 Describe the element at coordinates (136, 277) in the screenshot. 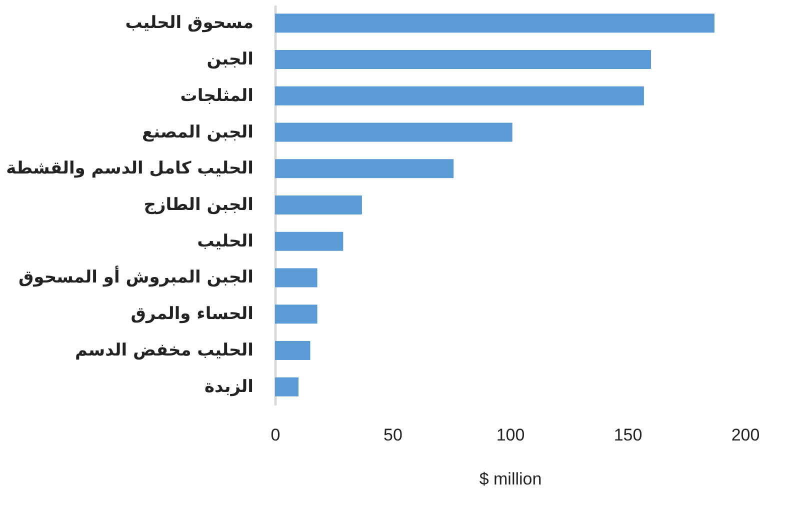

I see `y-tick-label: الجبن المبروش أو المسحوق` at that location.